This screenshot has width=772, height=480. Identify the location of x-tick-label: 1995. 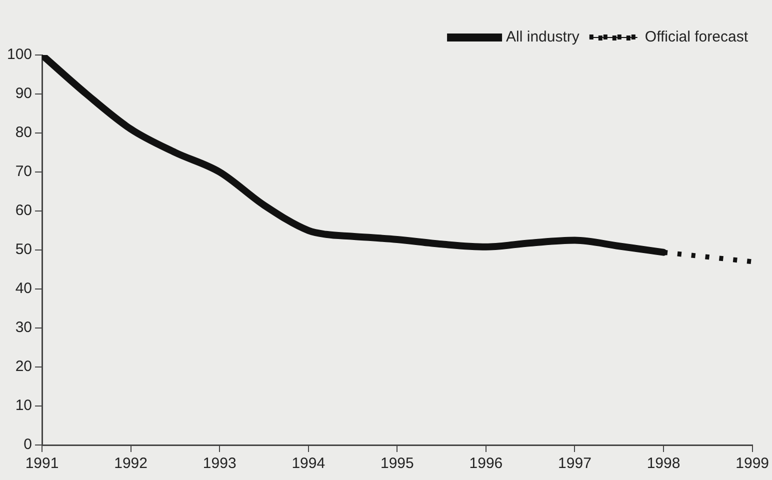
(397, 463).